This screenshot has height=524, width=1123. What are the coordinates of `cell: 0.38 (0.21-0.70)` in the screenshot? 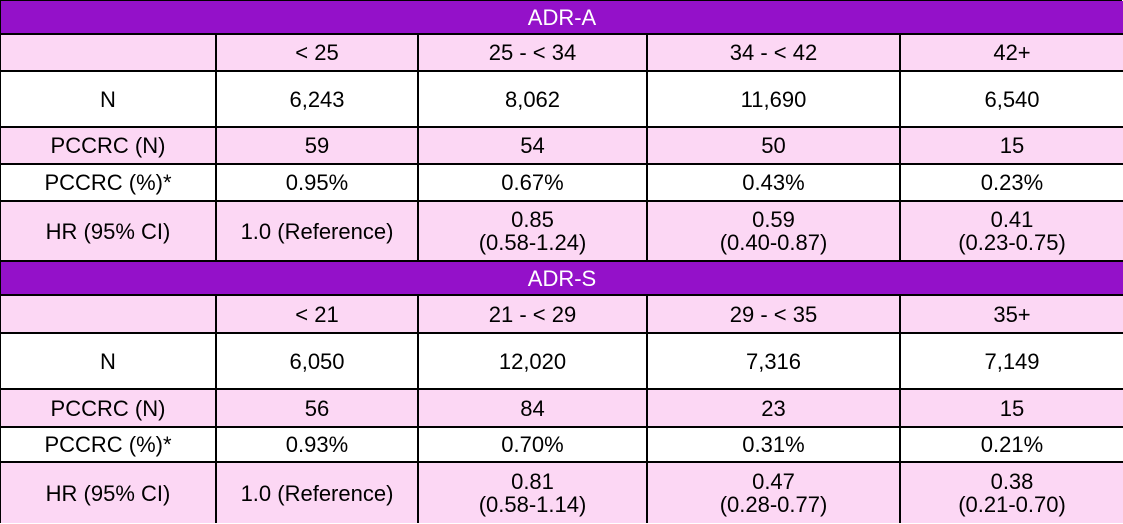 It's located at (1012, 493).